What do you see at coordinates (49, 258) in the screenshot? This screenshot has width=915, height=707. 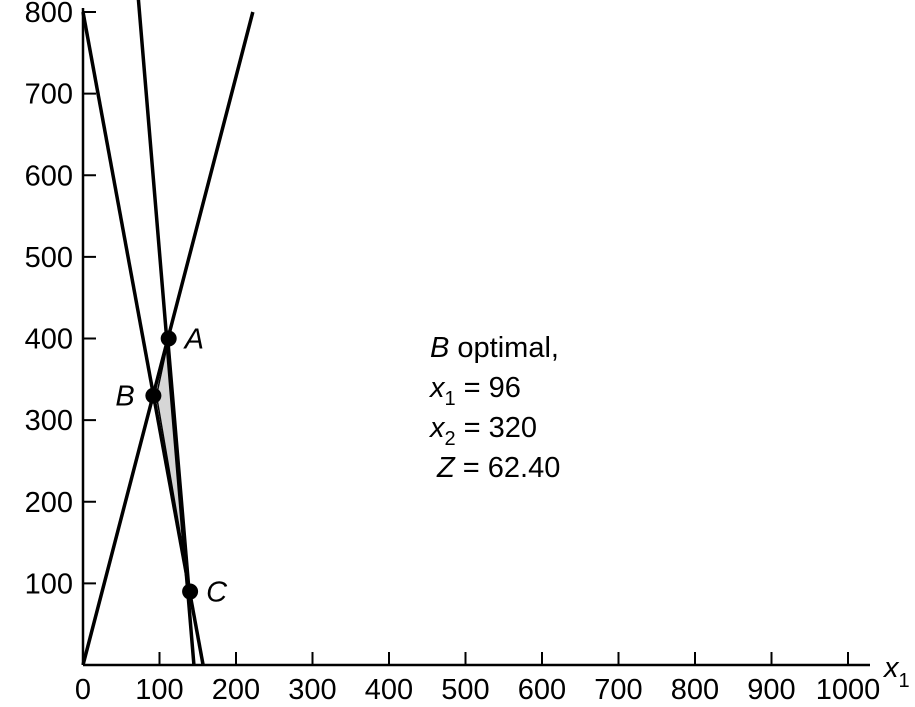 I see `y-tick-label: 500` at bounding box center [49, 258].